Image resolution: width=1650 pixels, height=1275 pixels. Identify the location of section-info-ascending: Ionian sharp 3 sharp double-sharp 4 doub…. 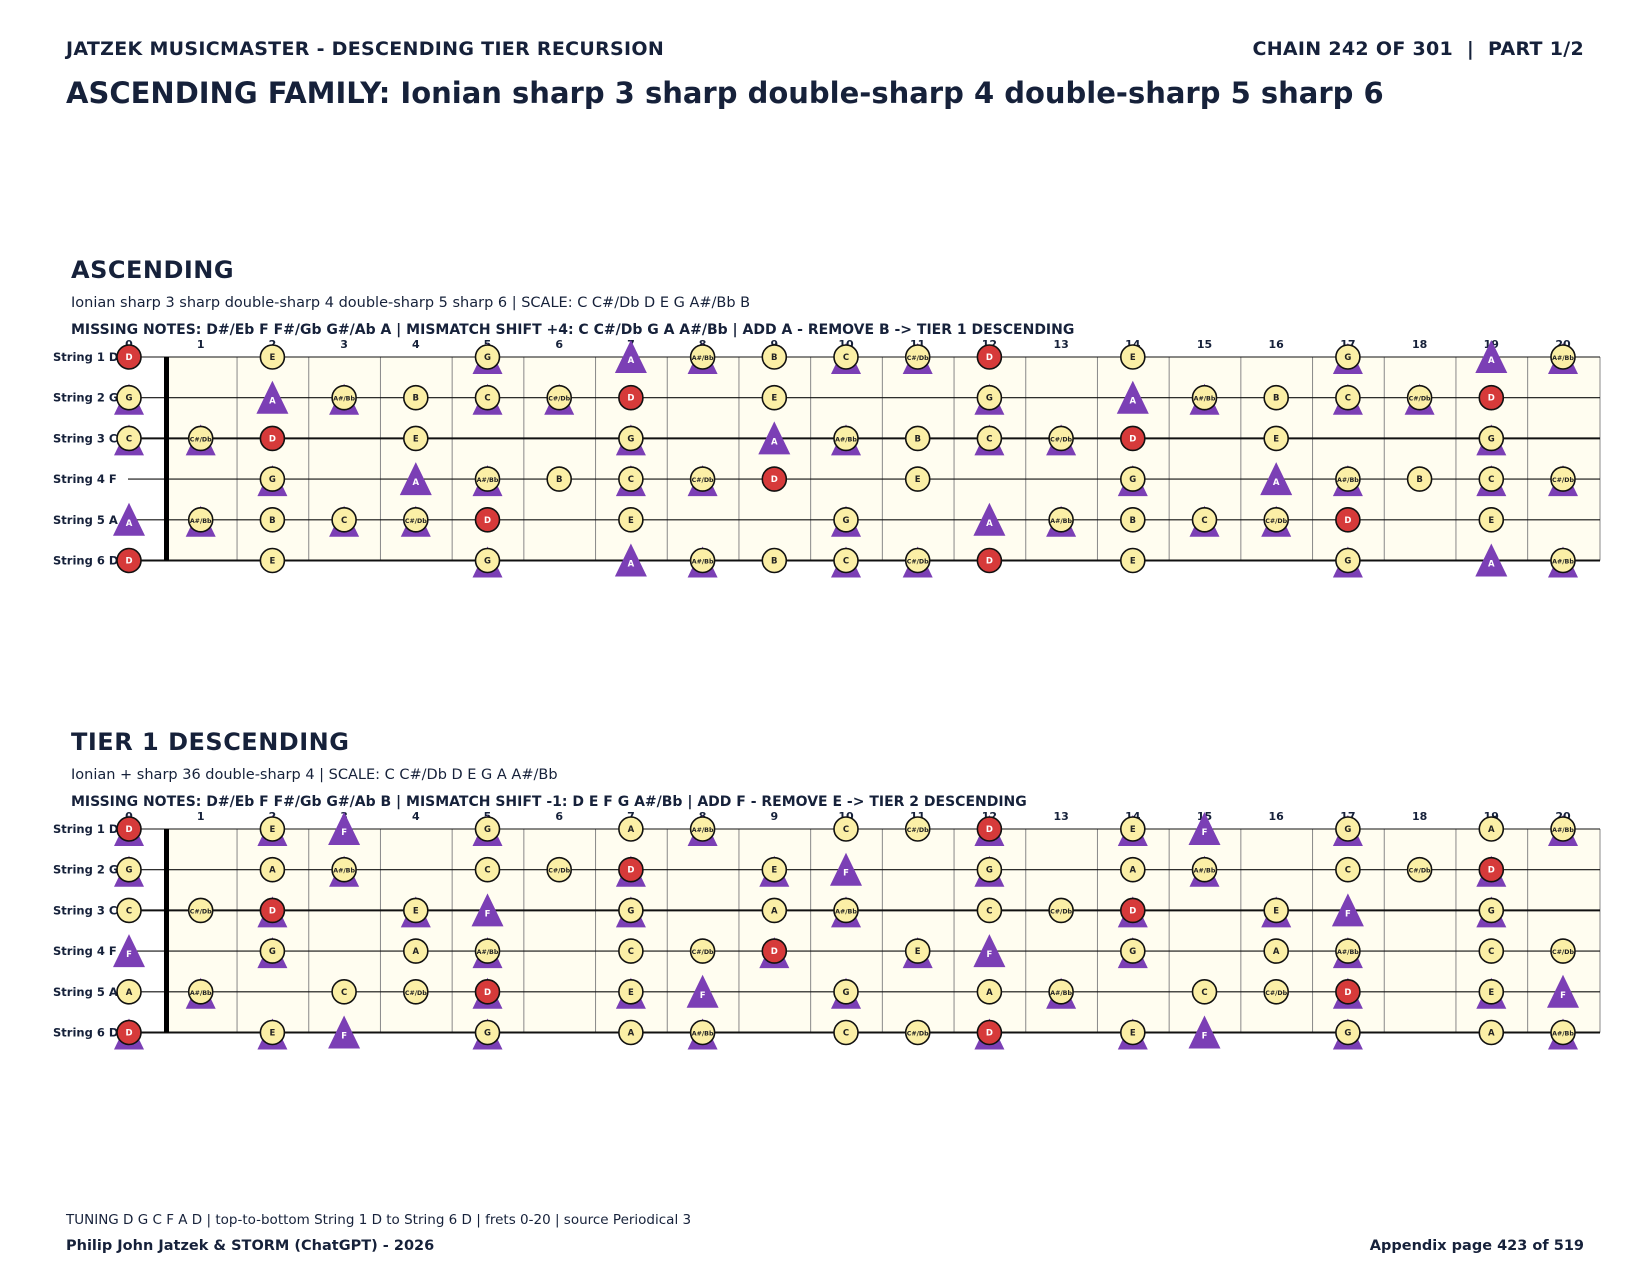
(411, 303).